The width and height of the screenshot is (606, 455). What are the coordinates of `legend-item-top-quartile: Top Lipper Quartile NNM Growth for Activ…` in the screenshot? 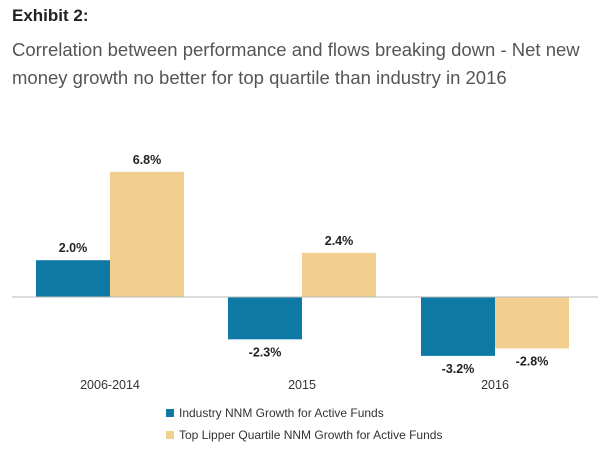 It's located at (304, 435).